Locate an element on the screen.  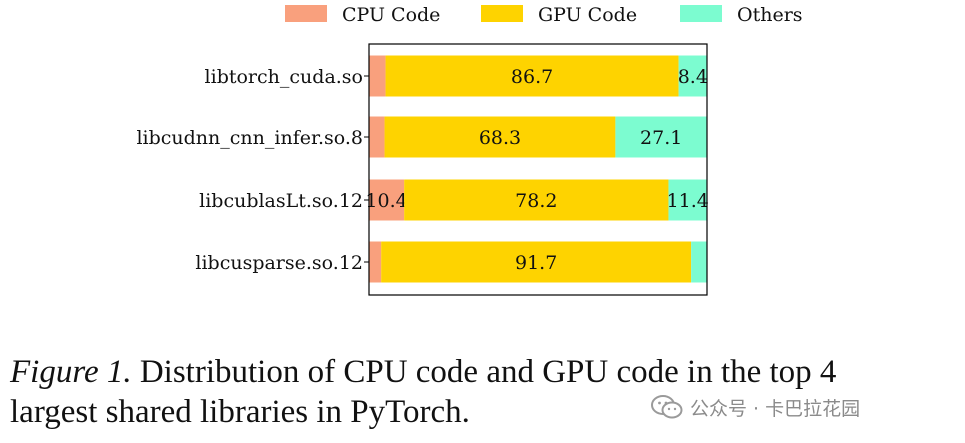
legend-label: GPU Code is located at coordinates (587, 15).